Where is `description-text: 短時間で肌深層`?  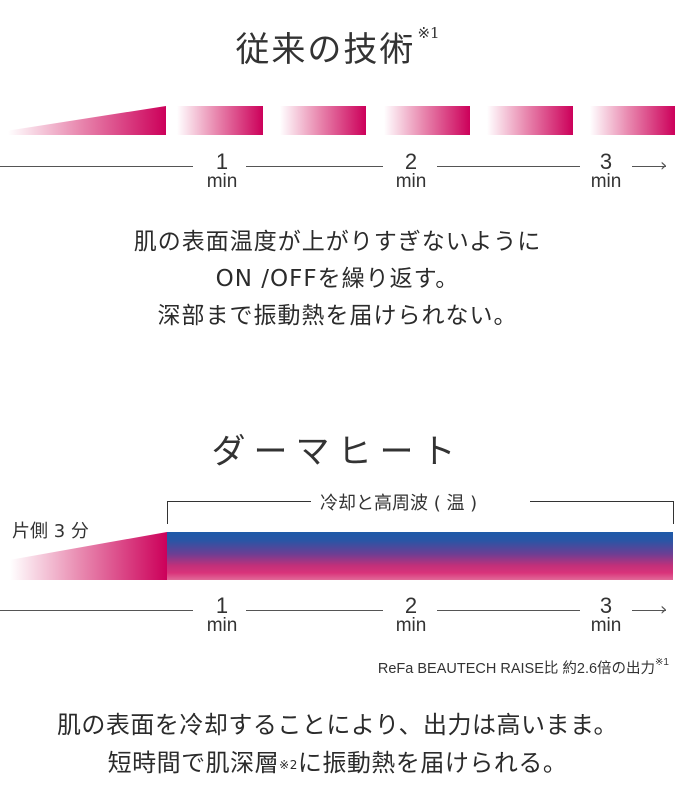 description-text: 短時間で肌深層 is located at coordinates (193, 763).